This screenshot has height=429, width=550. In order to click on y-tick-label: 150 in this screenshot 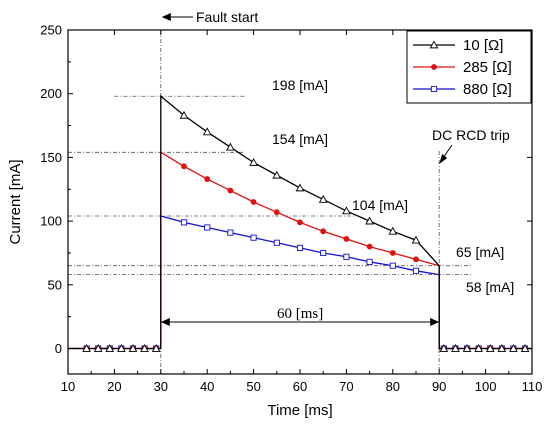, I will do `click(51, 157)`.